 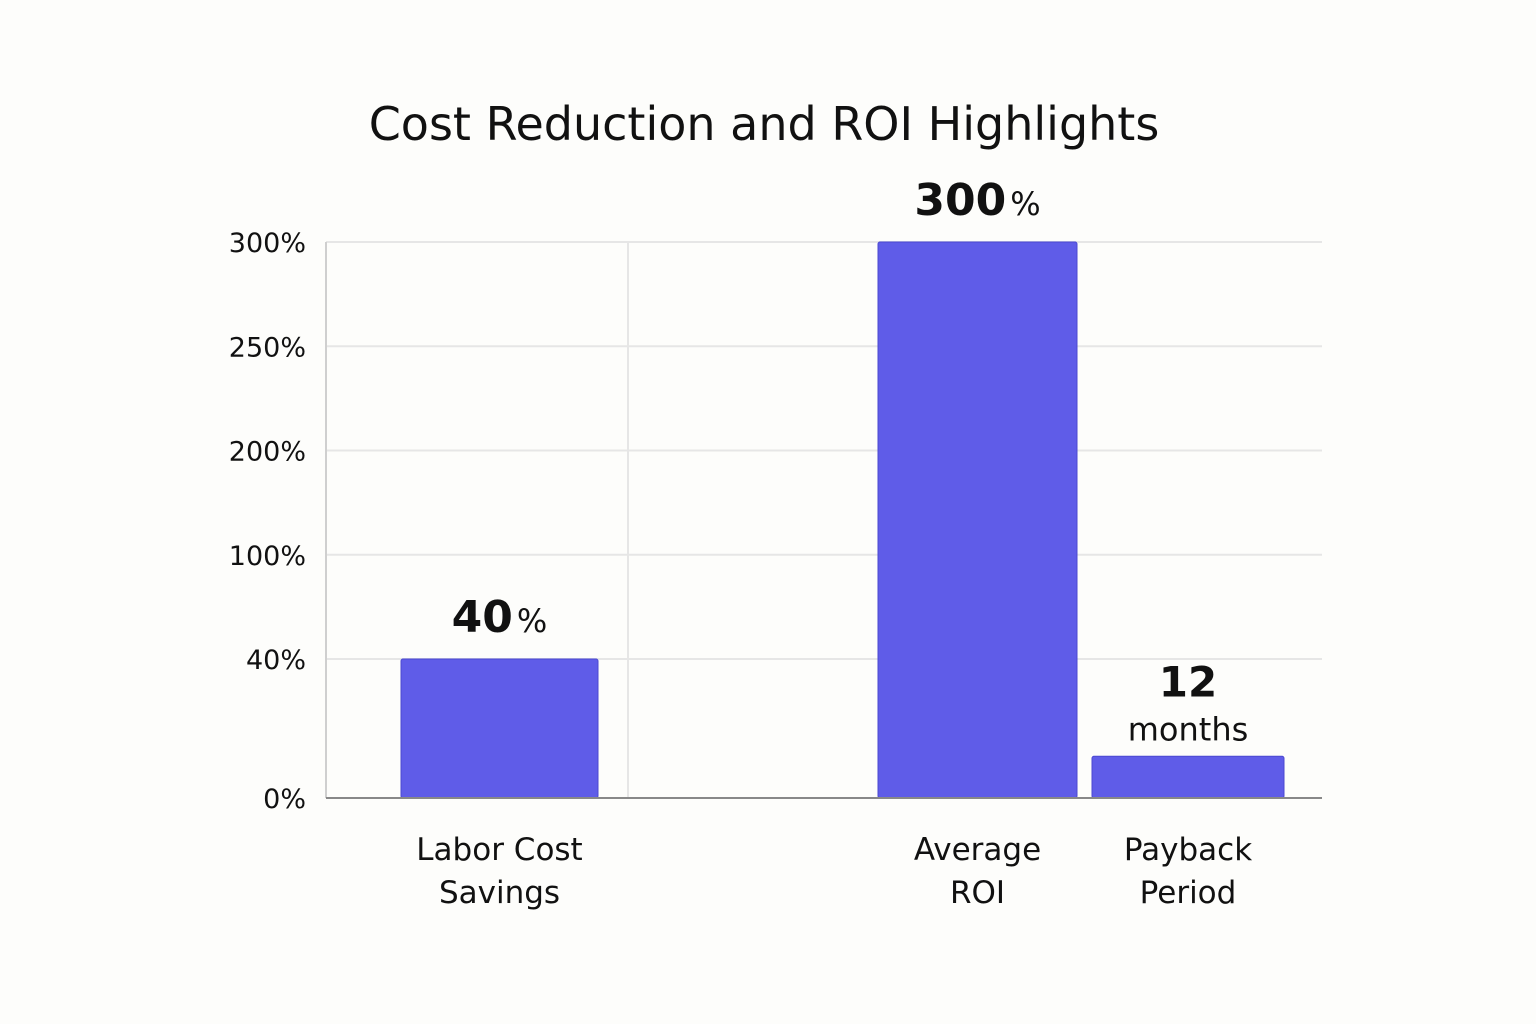 I want to click on y-tick-label: 40%, so click(x=276, y=660).